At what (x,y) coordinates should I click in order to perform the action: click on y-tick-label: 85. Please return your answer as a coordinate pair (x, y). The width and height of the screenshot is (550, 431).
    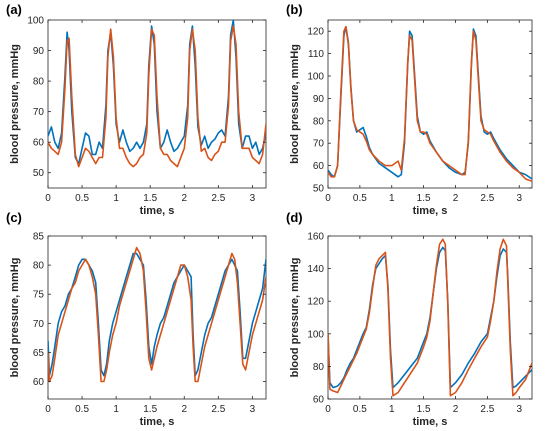
    Looking at the image, I should click on (39, 237).